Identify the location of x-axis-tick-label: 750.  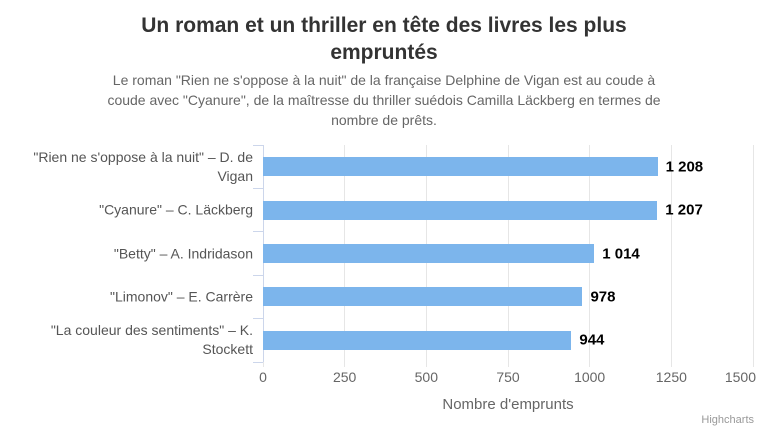
(508, 377).